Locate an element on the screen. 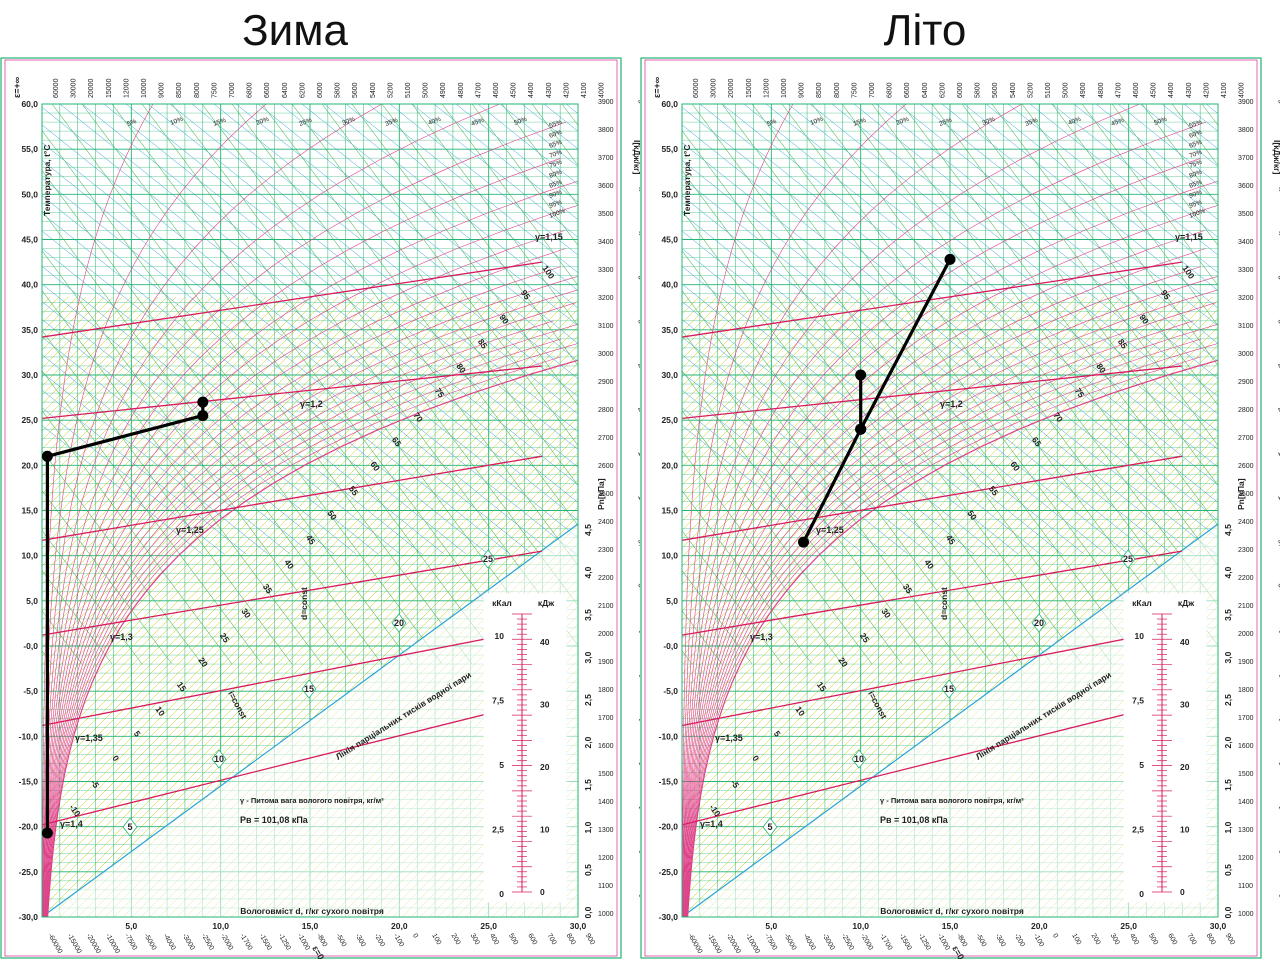  temperature-tick-label: -0,0 is located at coordinates (30, 646).